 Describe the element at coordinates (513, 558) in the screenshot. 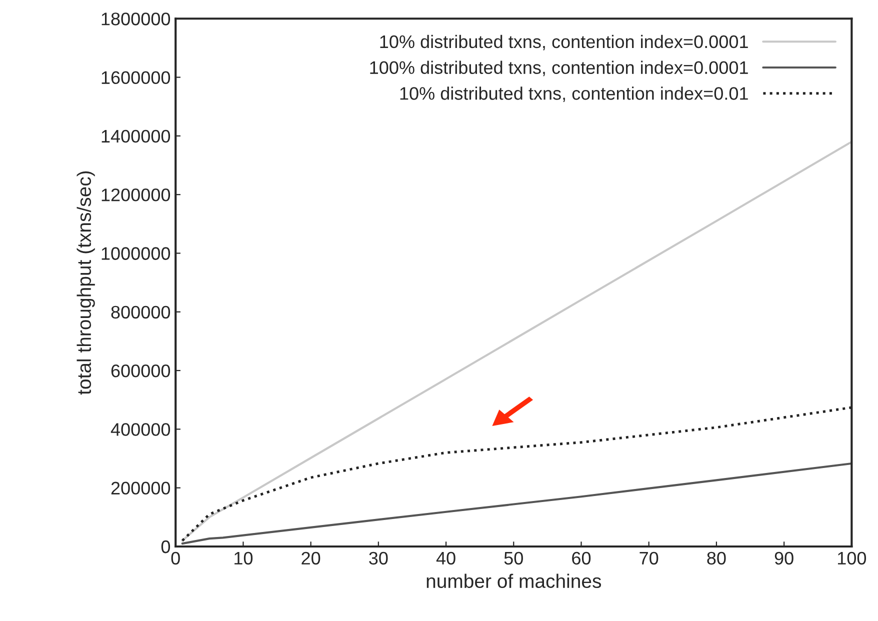

I see `x-tick-label: 50` at that location.